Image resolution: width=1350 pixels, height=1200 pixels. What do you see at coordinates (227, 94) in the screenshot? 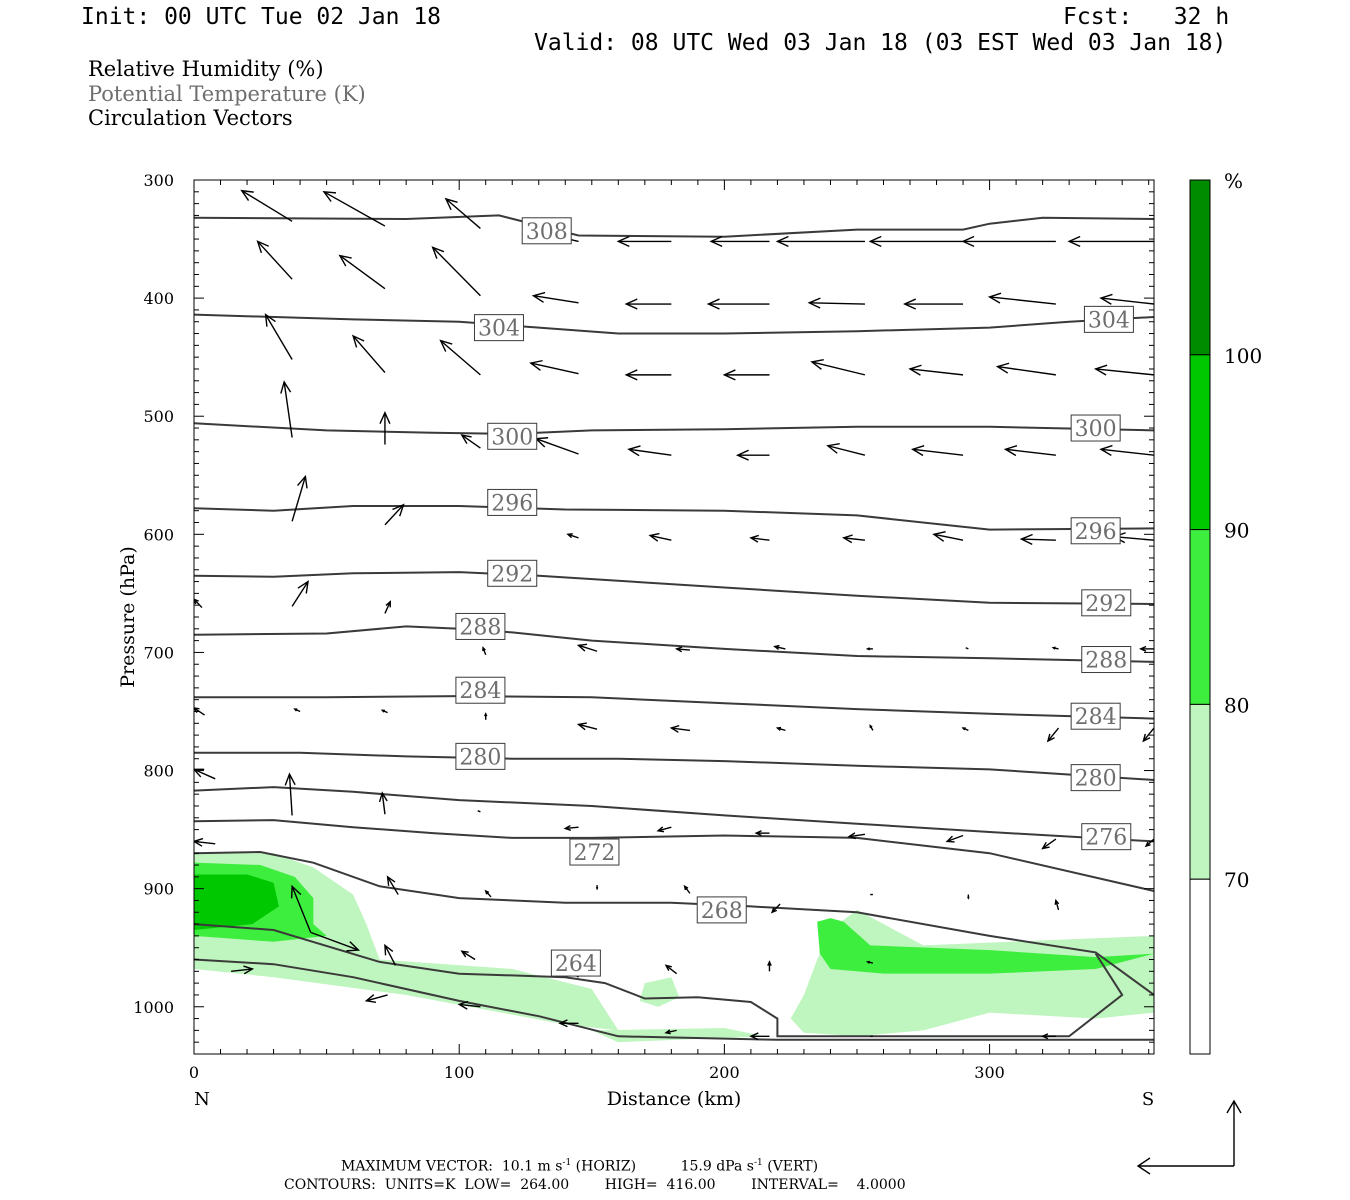
I see `legend-potential-temperature: Potential Temperature (K)` at bounding box center [227, 94].